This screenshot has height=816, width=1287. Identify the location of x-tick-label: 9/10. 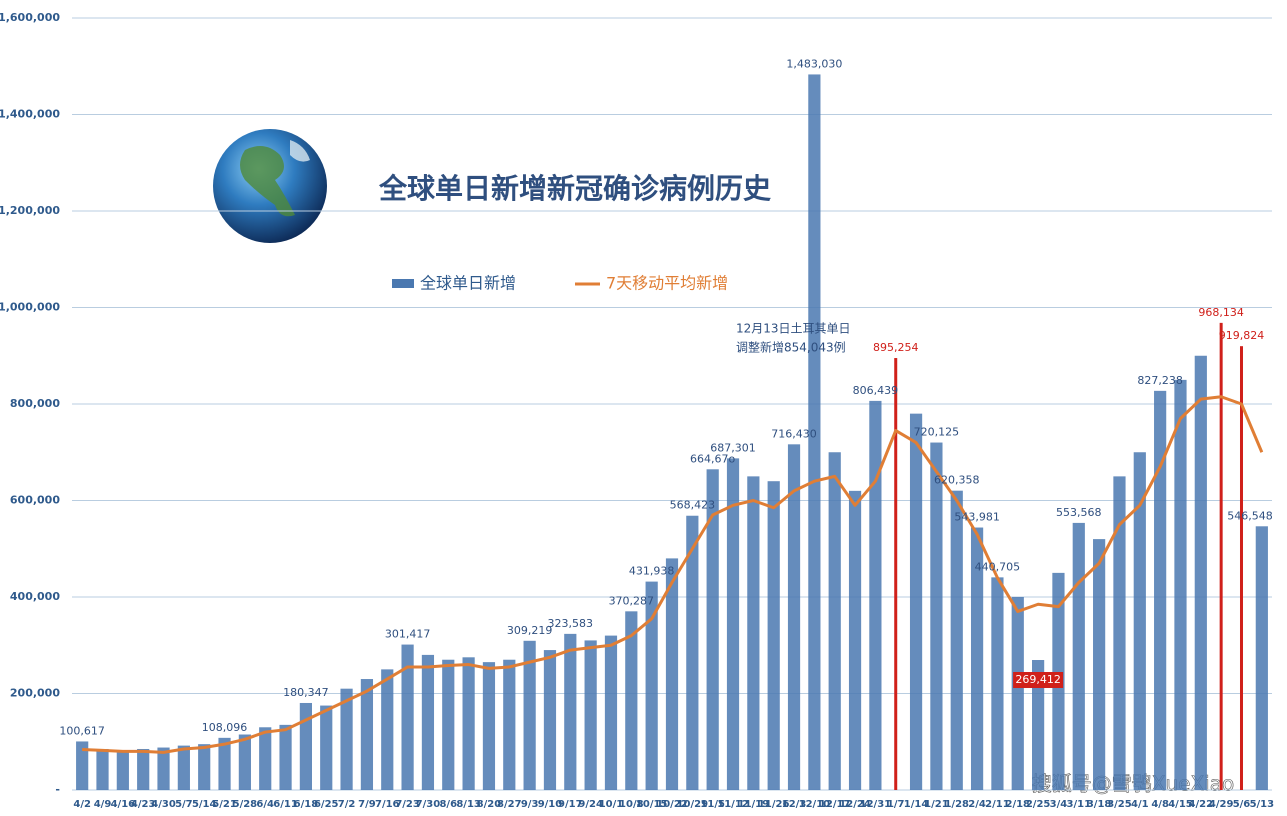
(550, 804).